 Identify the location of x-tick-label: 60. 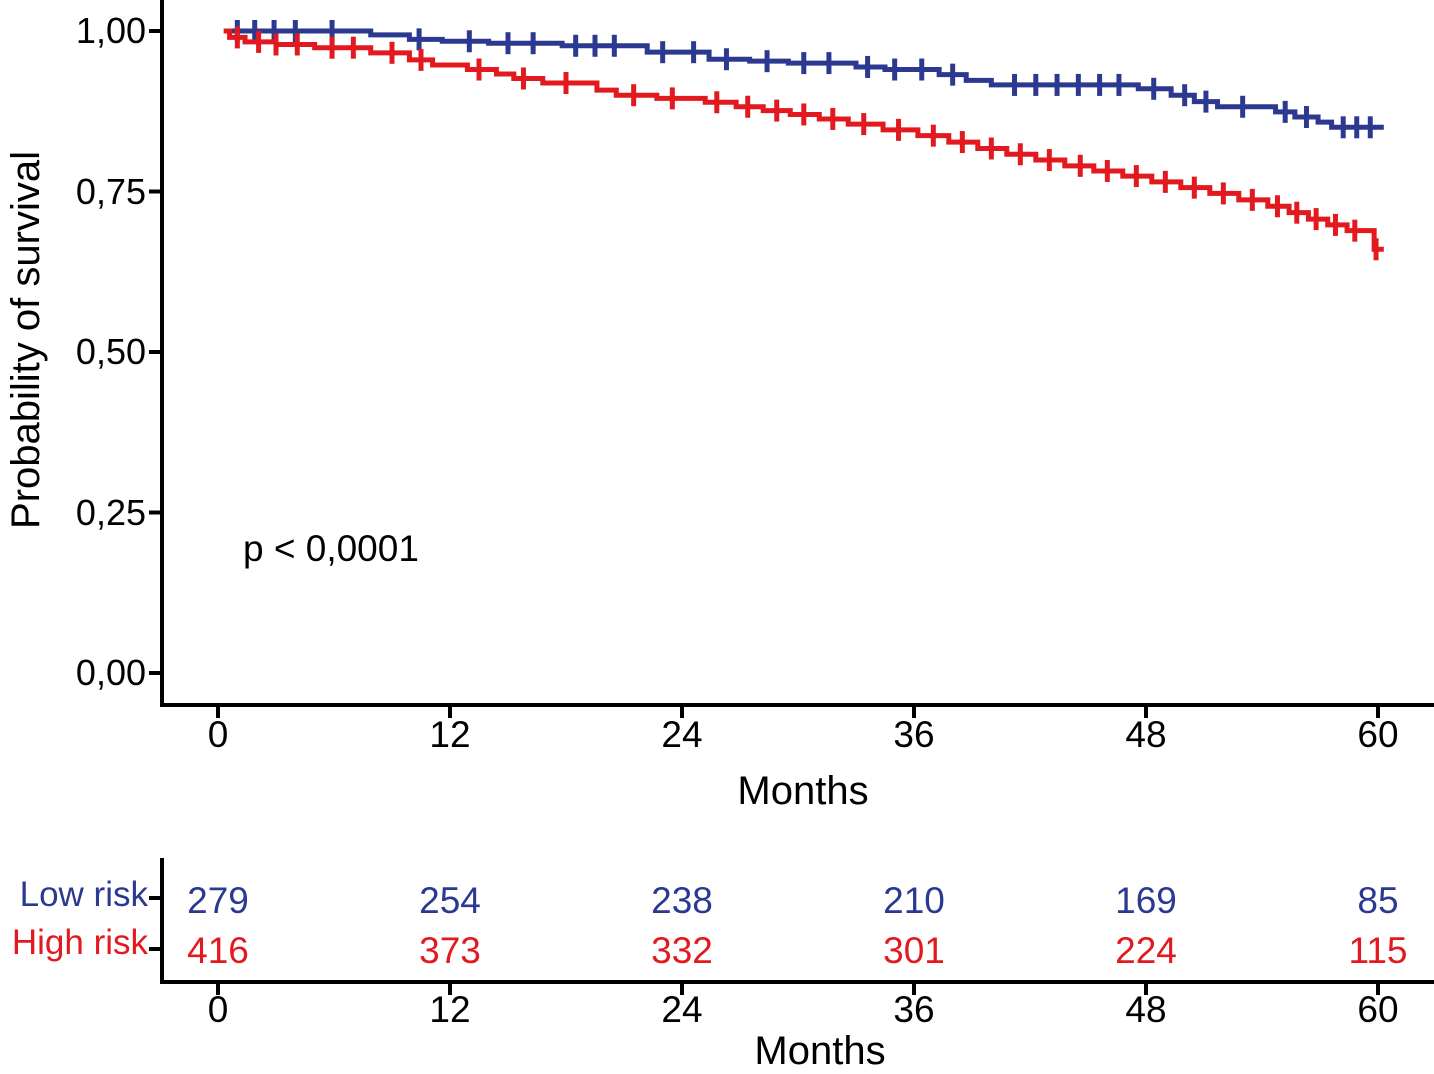
(1378, 734).